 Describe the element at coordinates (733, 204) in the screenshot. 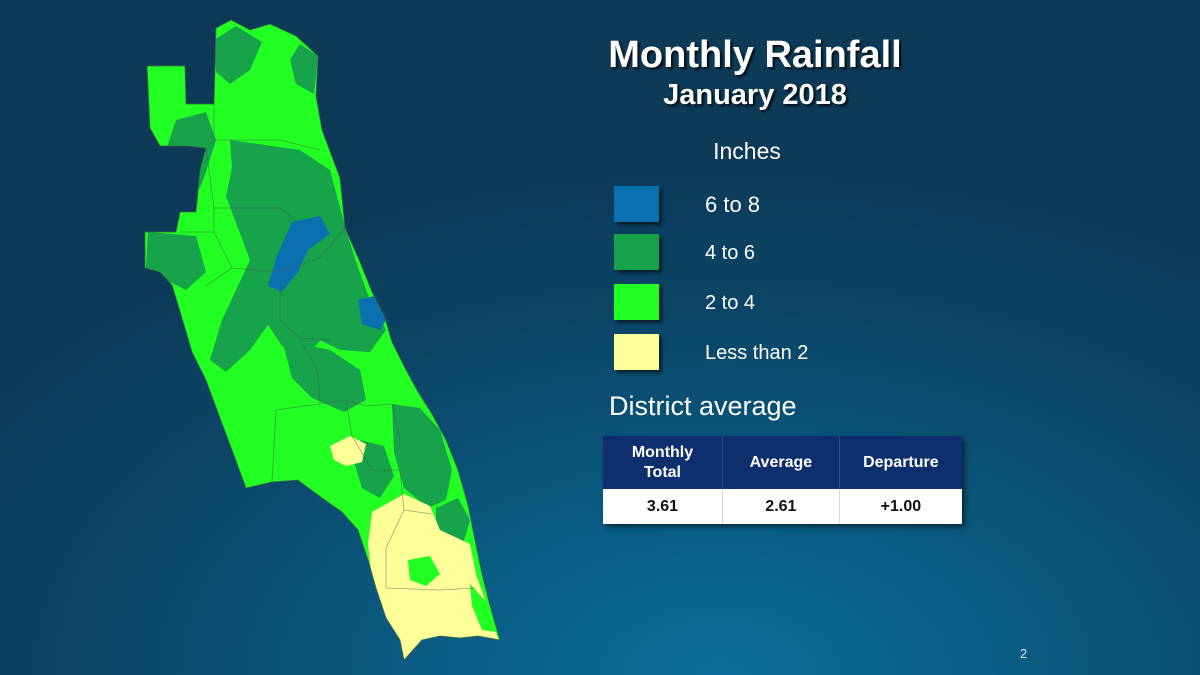

I see `legend-label: 6 to 8` at that location.